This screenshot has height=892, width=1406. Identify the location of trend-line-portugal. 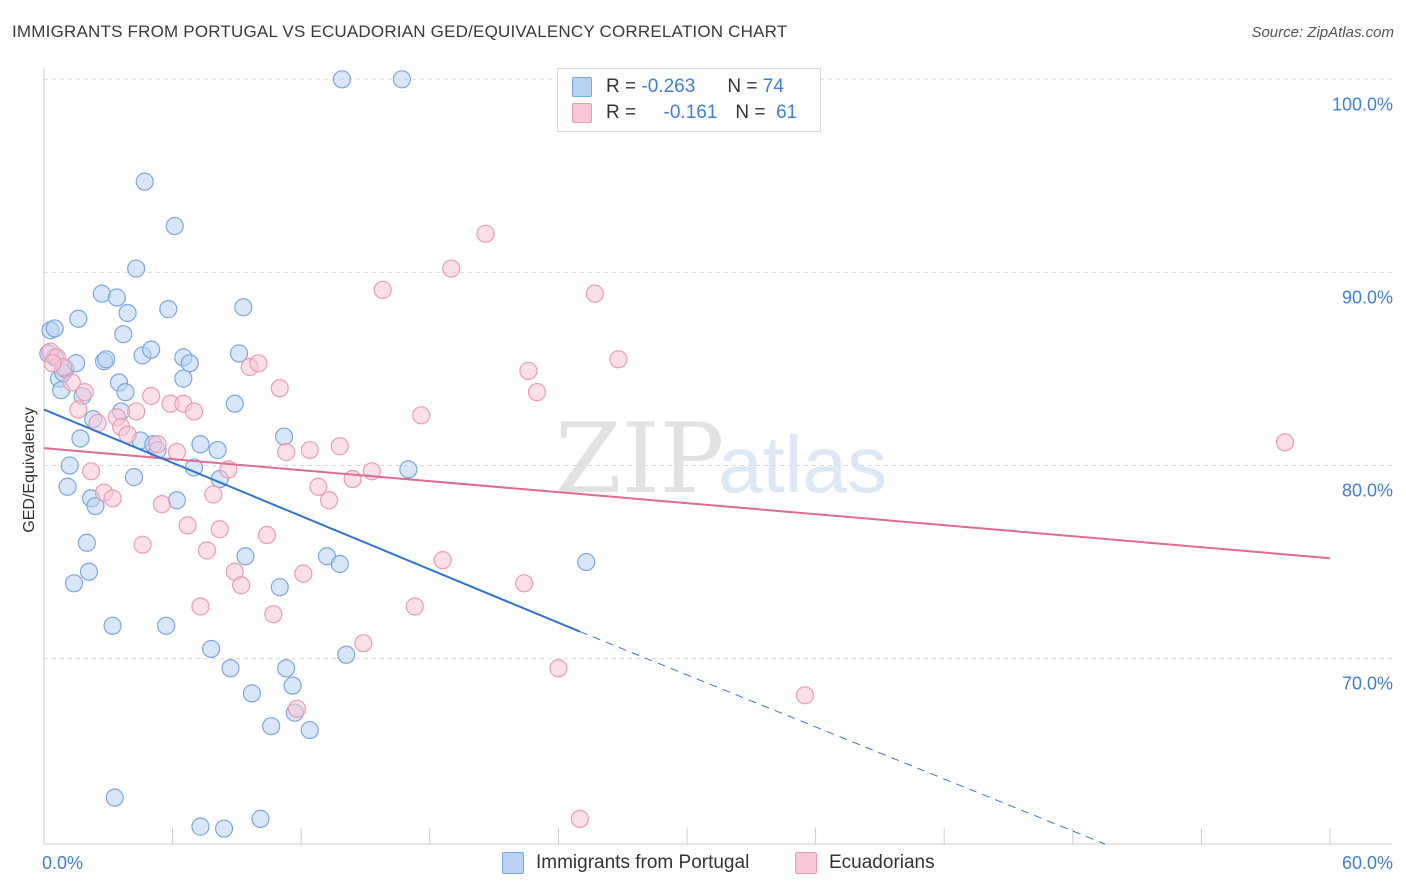
(312, 520).